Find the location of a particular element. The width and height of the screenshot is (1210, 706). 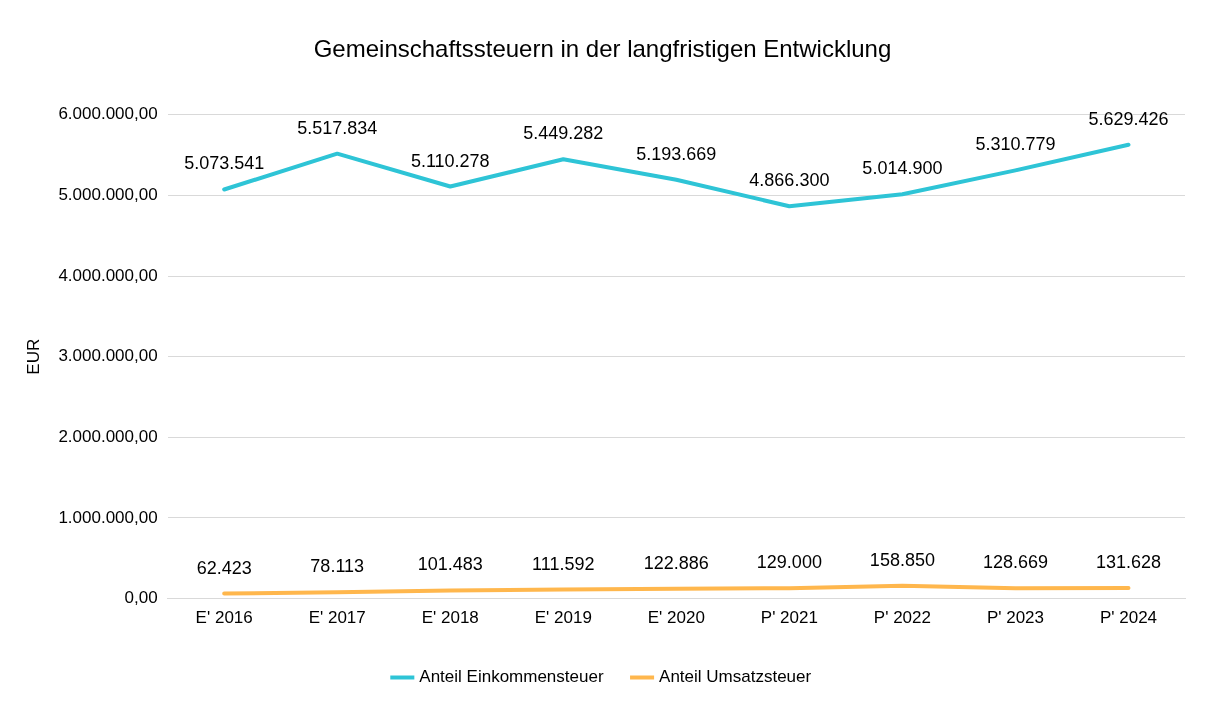

data-label: 5.073.541 is located at coordinates (224, 163).